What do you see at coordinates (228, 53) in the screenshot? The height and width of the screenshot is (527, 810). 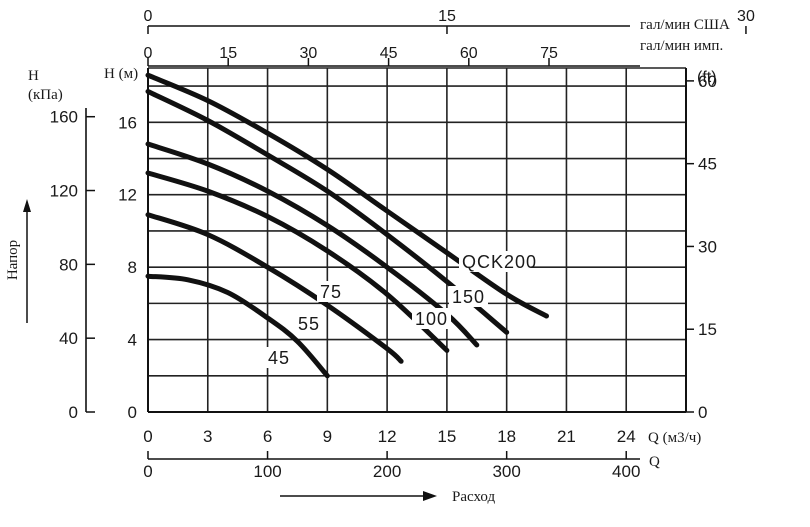 I see `top-axis-2-tick-label: 15` at bounding box center [228, 53].